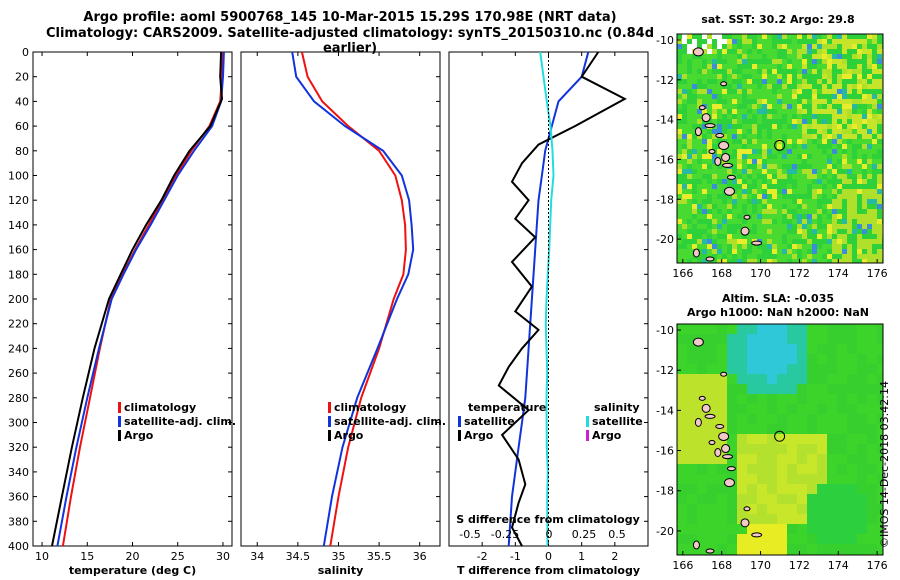  What do you see at coordinates (482, 556) in the screenshot?
I see `x-tick-label: -2` at bounding box center [482, 556].